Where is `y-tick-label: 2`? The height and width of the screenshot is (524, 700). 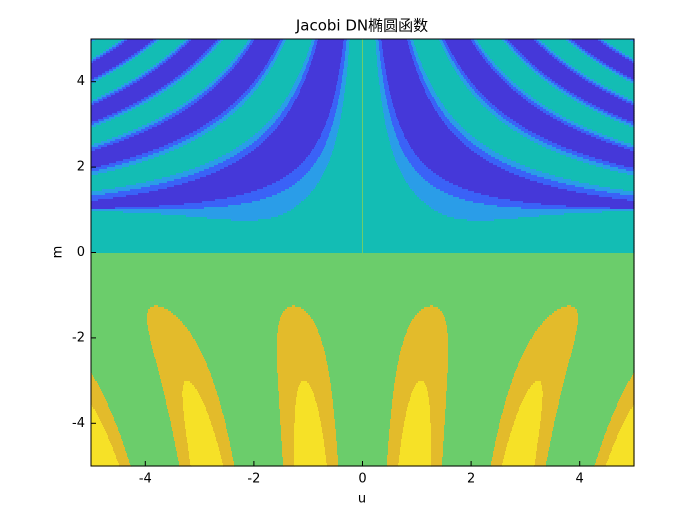 y-tick-label: 2 is located at coordinates (81, 167).